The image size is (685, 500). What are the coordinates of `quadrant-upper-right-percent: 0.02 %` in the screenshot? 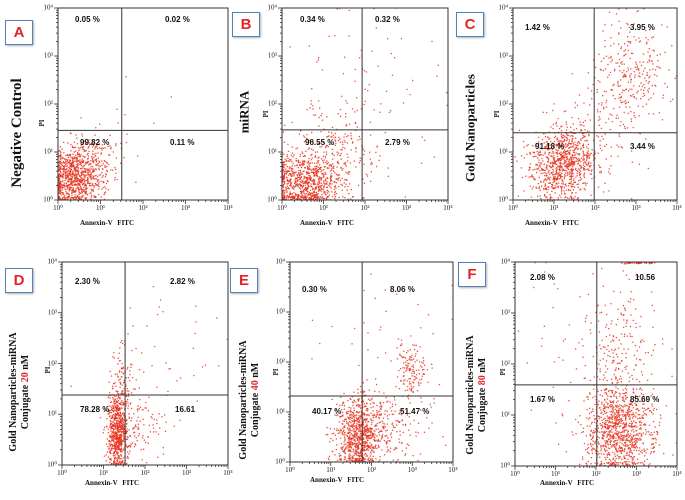 It's located at (177, 19).